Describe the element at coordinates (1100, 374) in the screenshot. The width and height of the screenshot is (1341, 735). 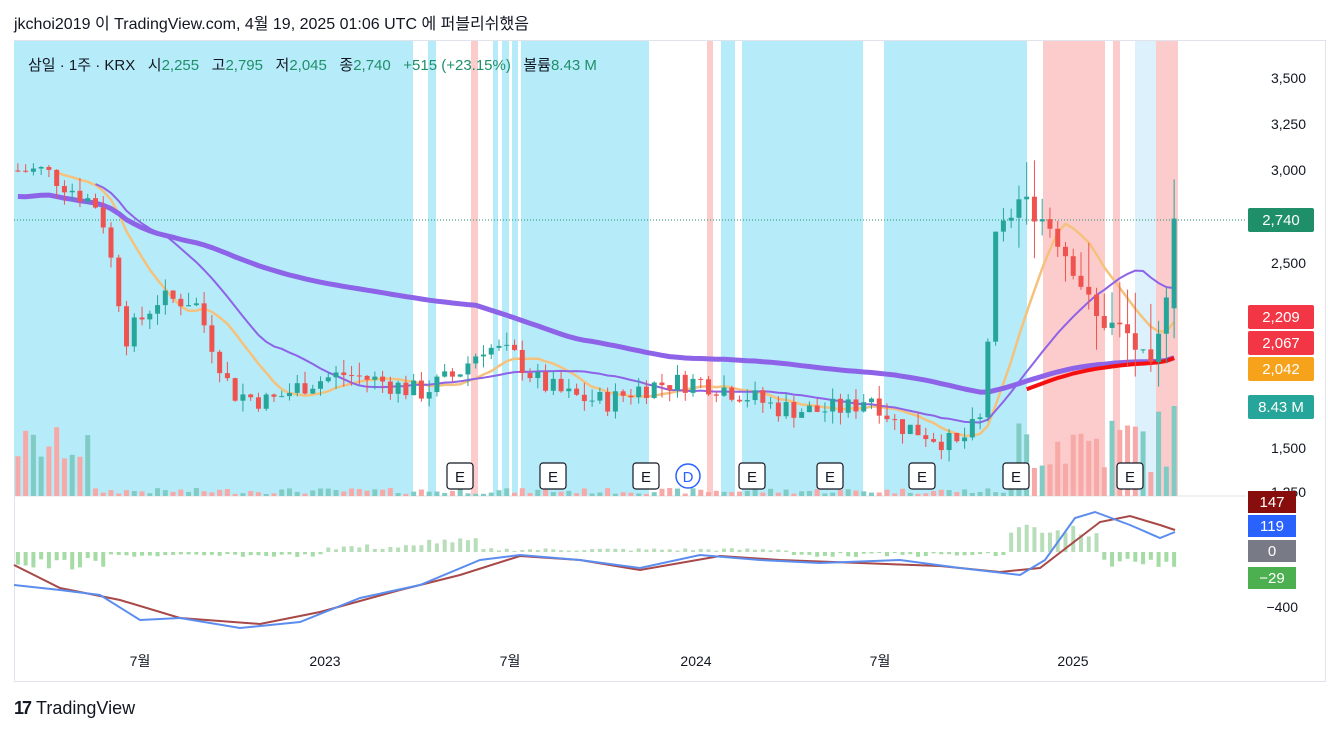
I see `ma-red-line` at that location.